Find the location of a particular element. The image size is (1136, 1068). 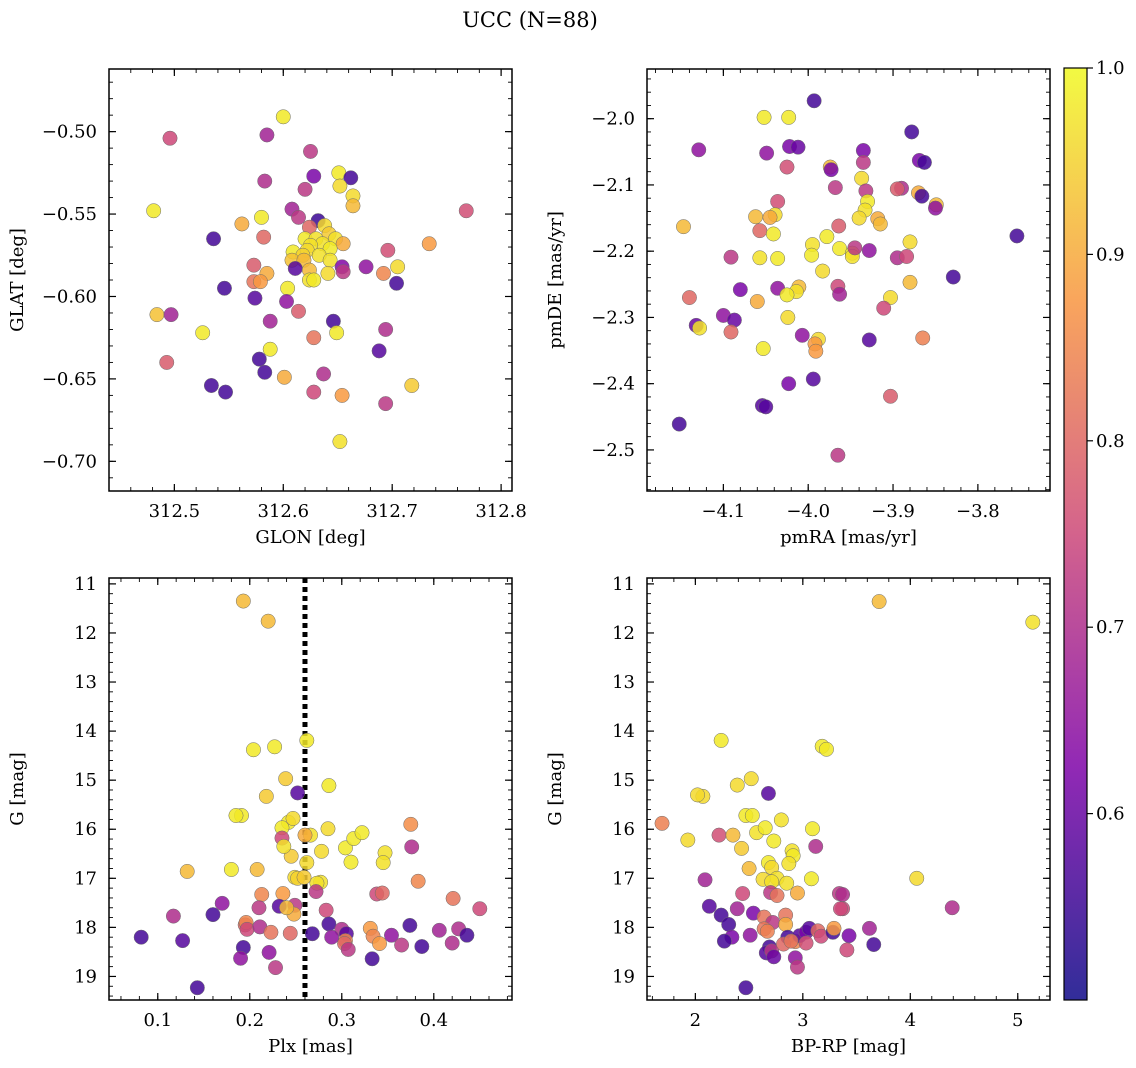

y-tick-label: −2.2 is located at coordinates (613, 251).